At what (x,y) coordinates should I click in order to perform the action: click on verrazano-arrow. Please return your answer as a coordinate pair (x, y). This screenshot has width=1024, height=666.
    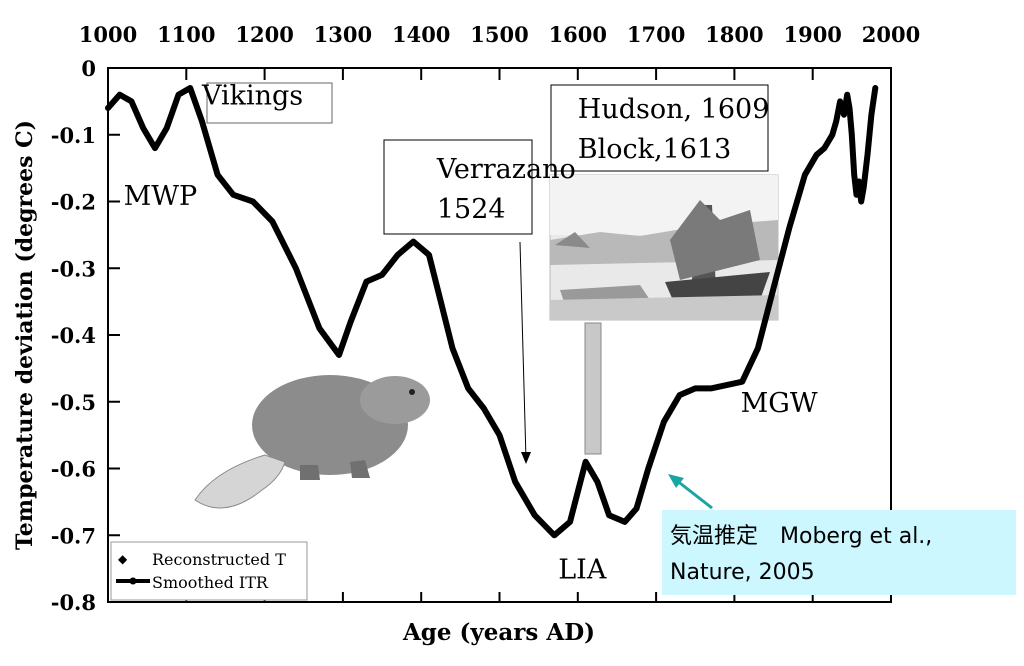
    Looking at the image, I should click on (523, 351).